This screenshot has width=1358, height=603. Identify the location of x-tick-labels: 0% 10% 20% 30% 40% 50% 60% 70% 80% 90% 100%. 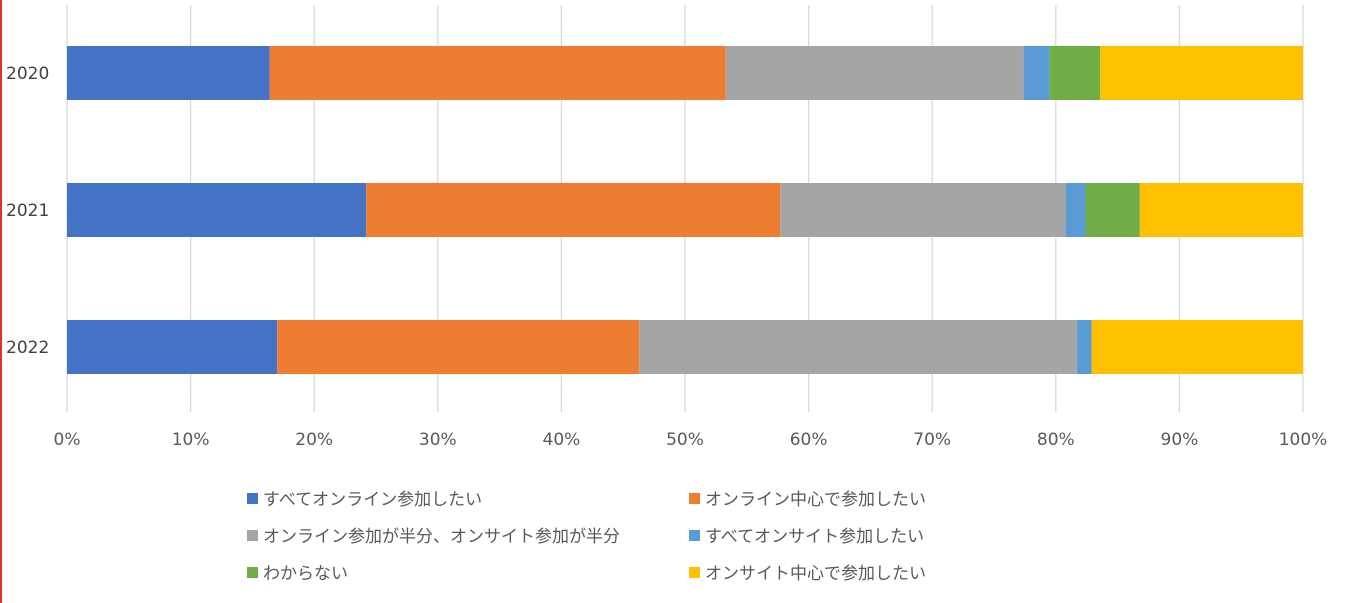
(691, 440).